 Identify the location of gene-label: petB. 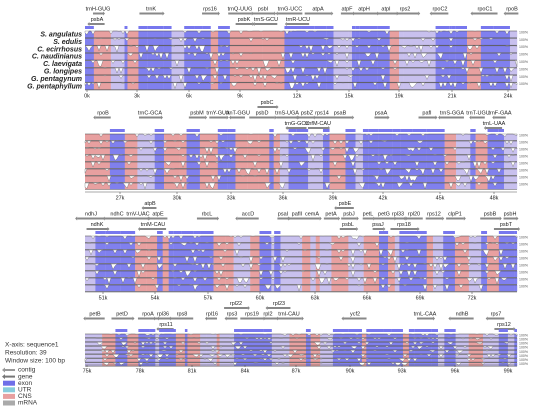
(95, 314).